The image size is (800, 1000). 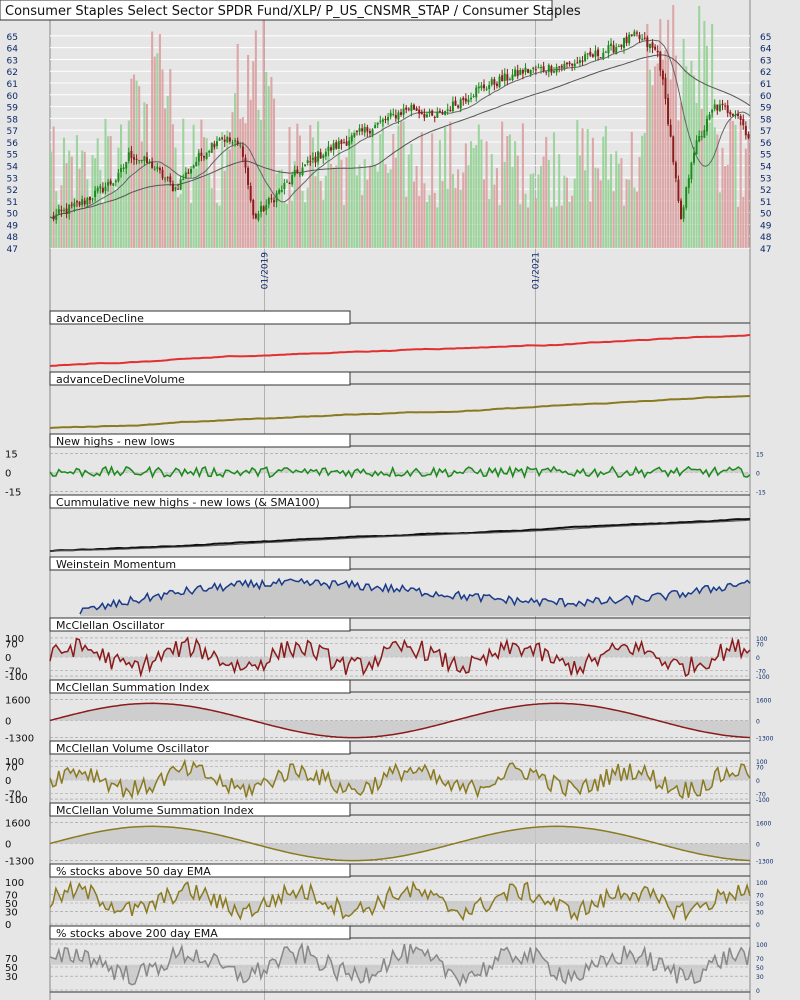 I want to click on panel-tick-right: -15, so click(x=761, y=493).